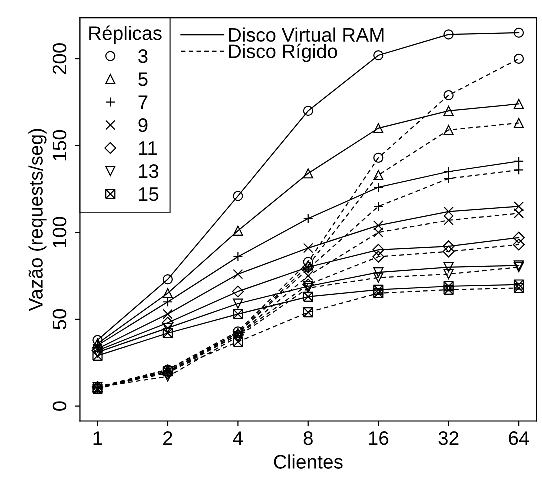 Image resolution: width=542 pixels, height=487 pixels. I want to click on legend-label: 9, so click(143, 125).